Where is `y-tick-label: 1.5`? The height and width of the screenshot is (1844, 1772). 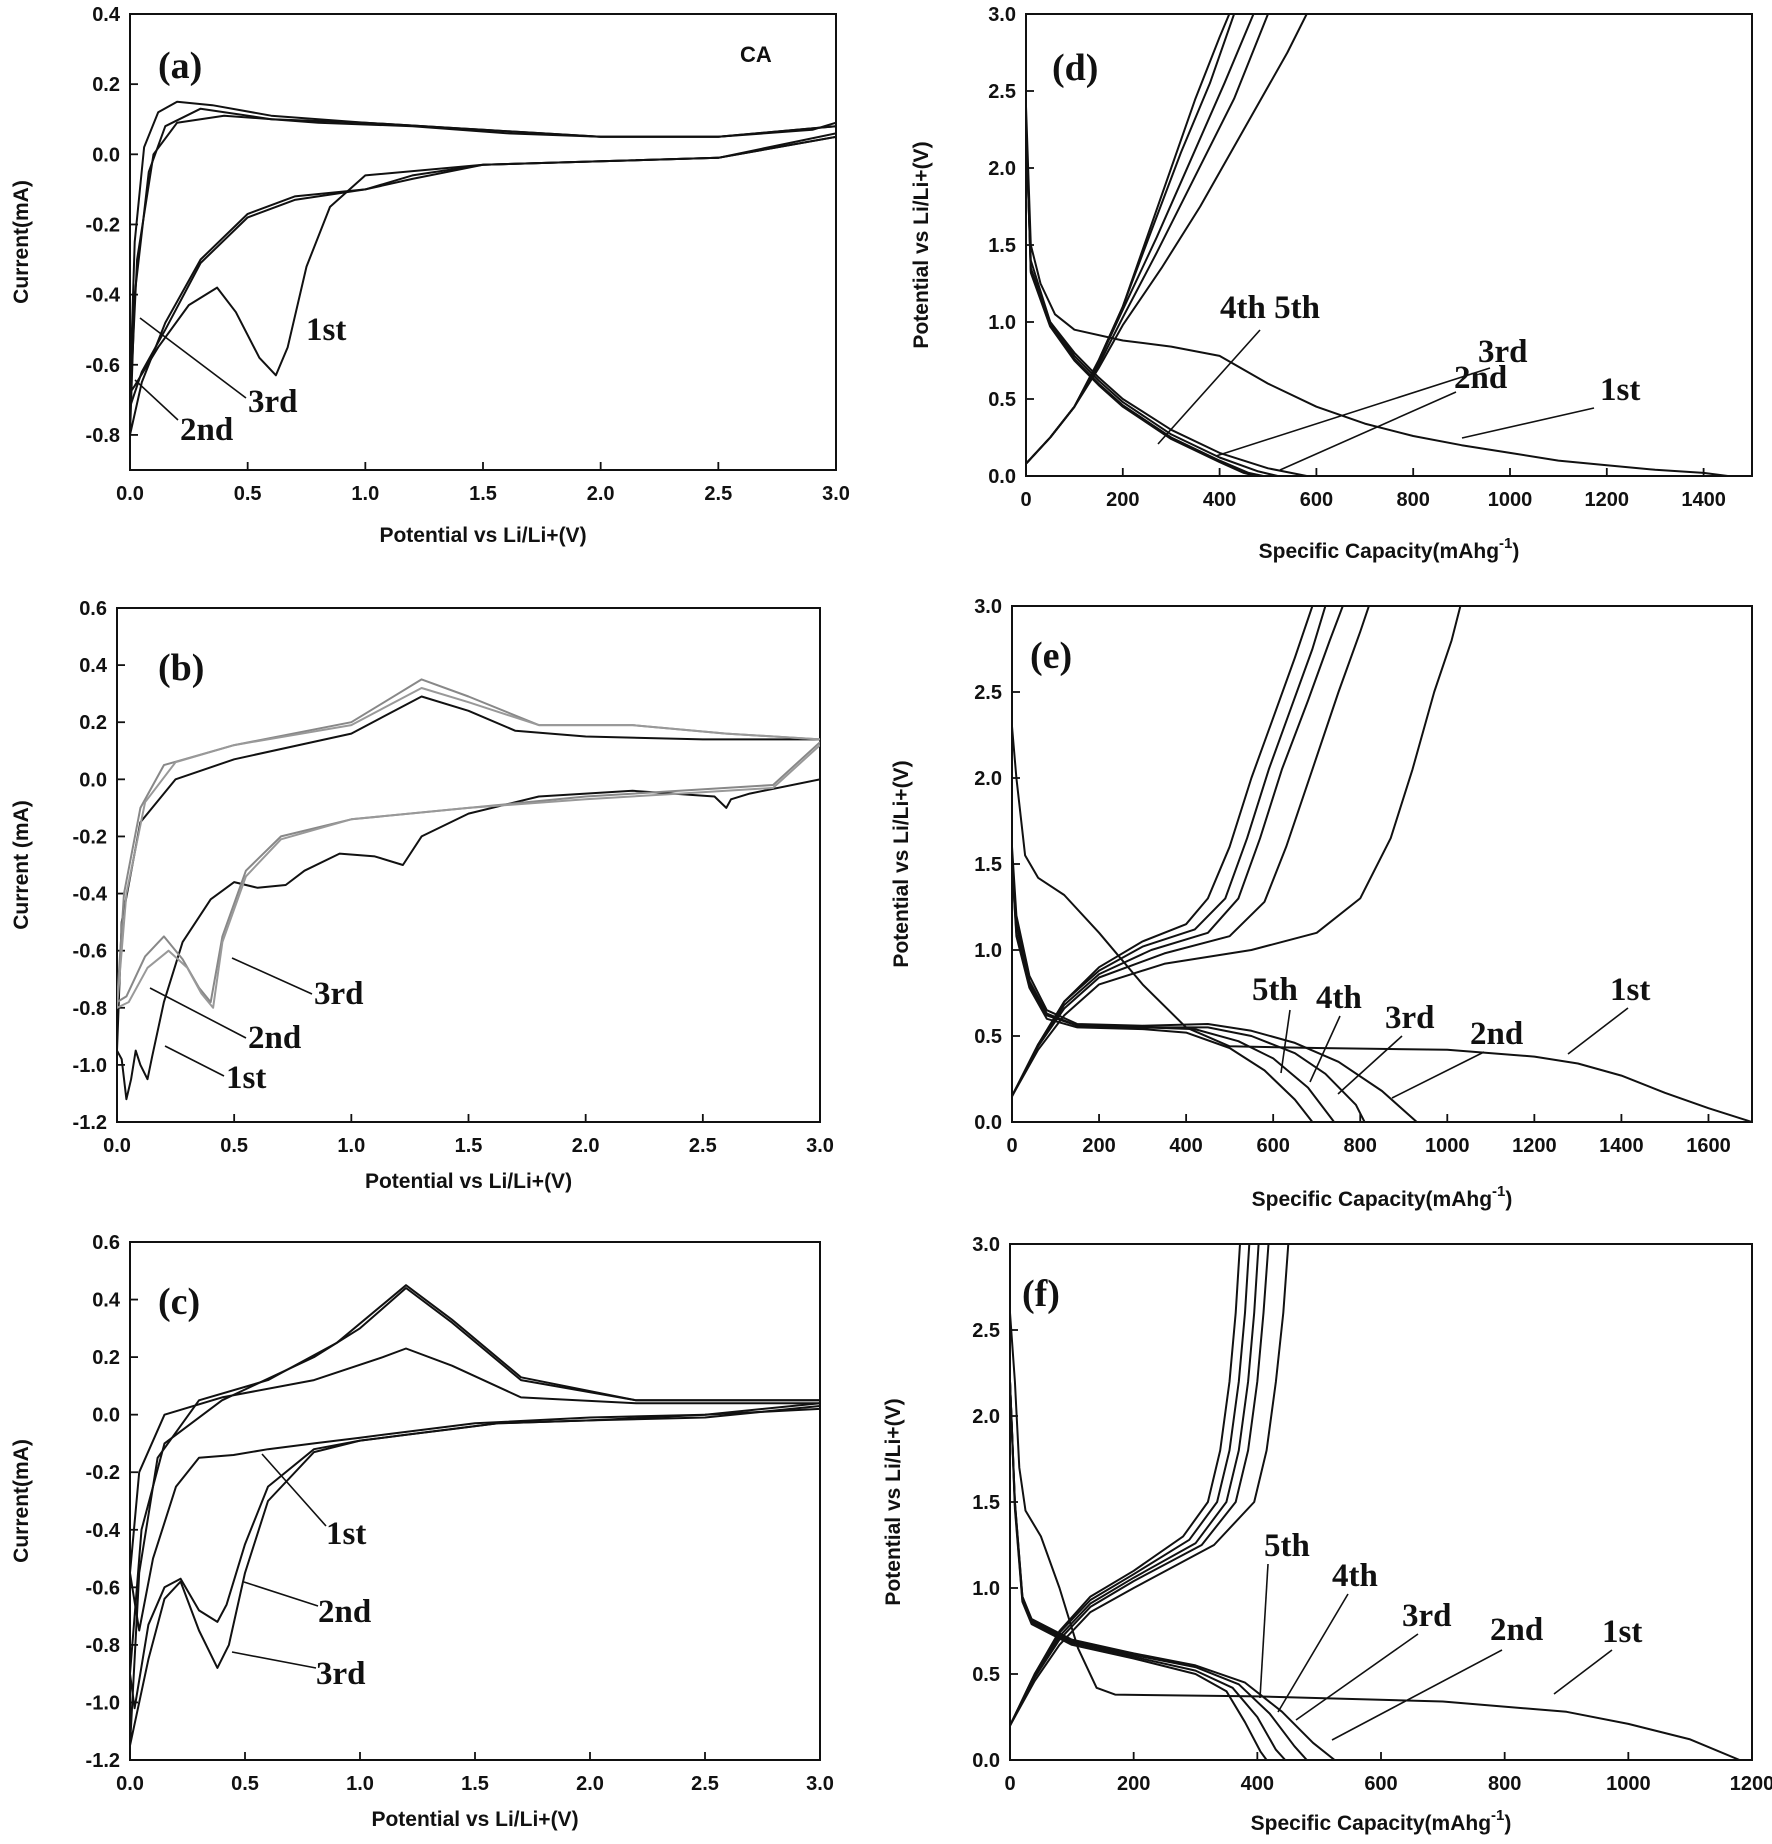 y-tick-label: 1.5 is located at coordinates (1002, 246).